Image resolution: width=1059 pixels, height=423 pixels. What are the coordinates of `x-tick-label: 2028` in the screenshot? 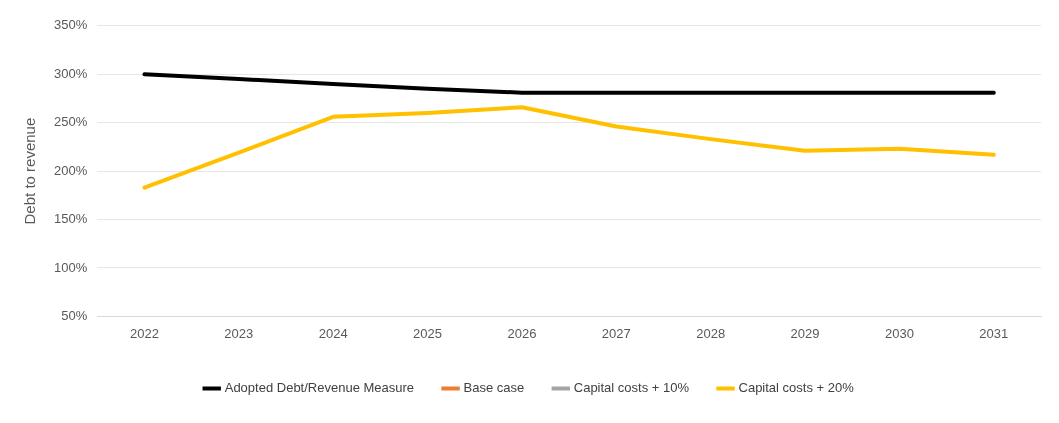 It's located at (711, 333).